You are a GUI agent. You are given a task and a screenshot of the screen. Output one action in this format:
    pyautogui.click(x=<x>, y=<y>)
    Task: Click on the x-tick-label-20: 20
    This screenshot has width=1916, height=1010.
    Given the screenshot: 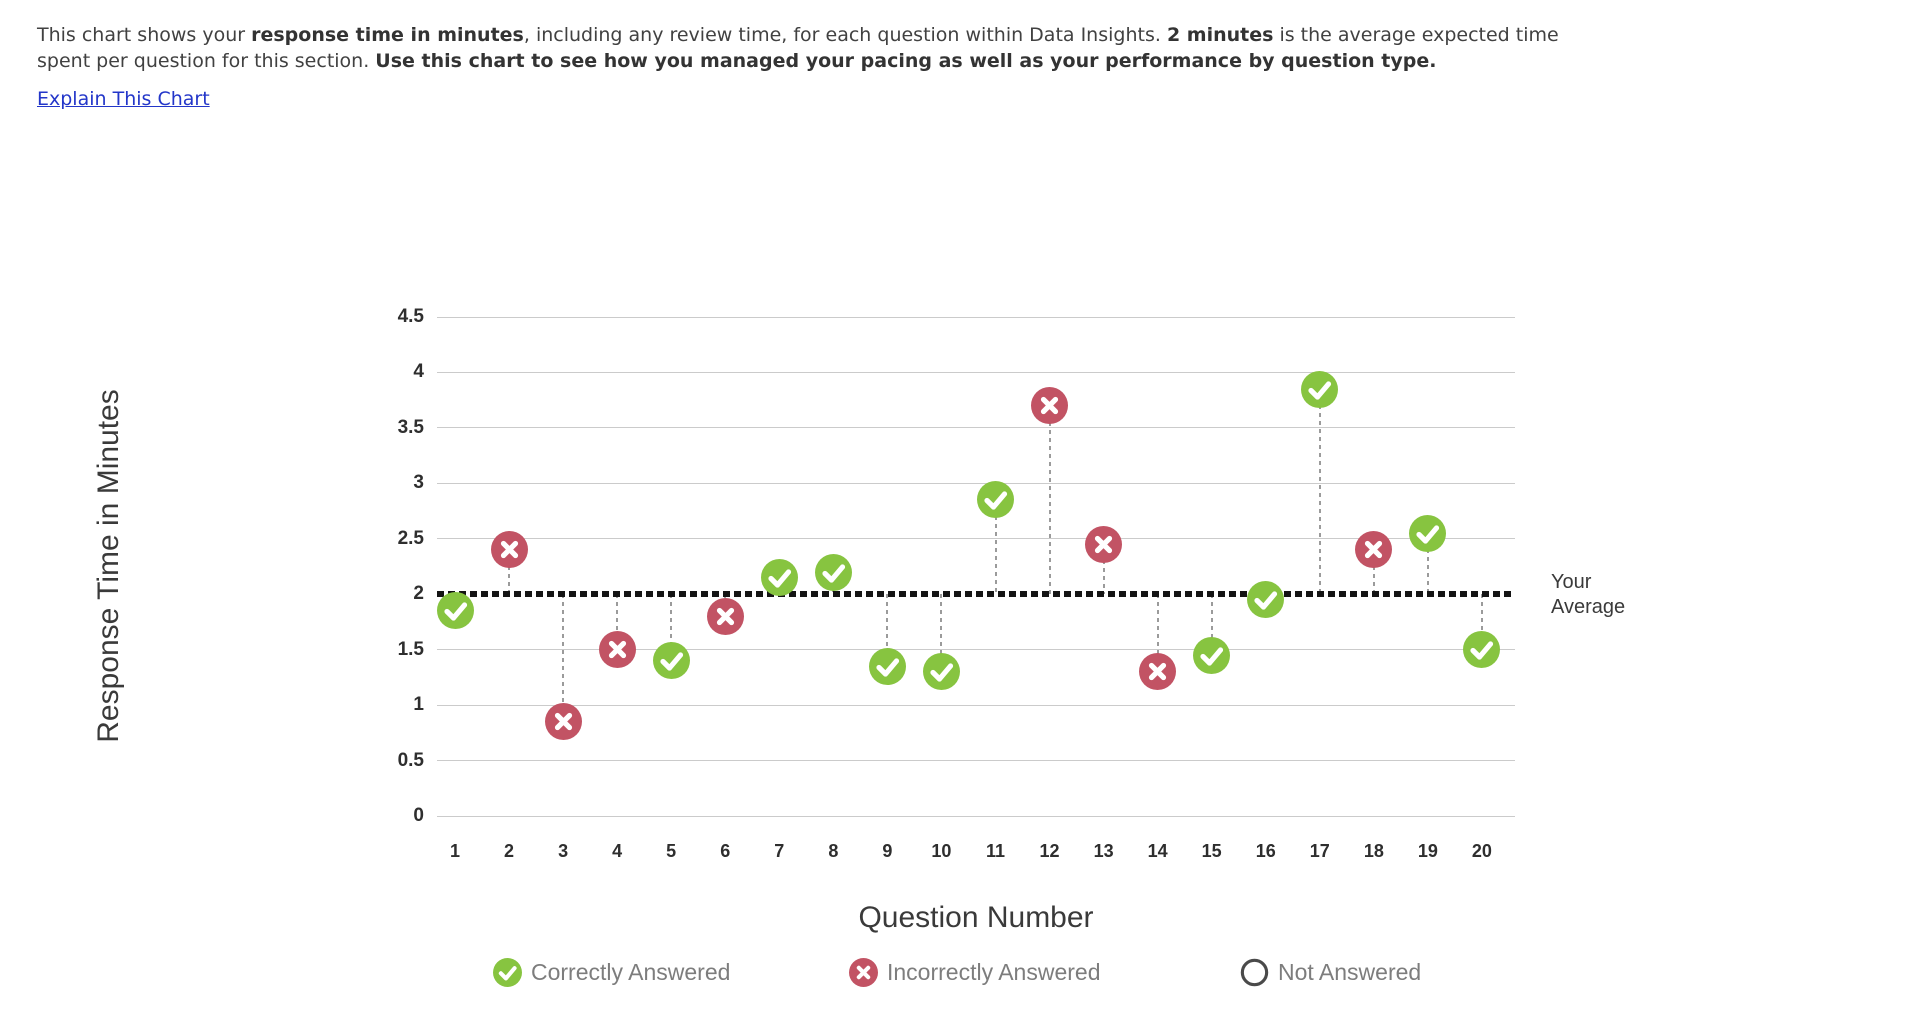 What is the action you would take?
    pyautogui.click(x=1481, y=851)
    